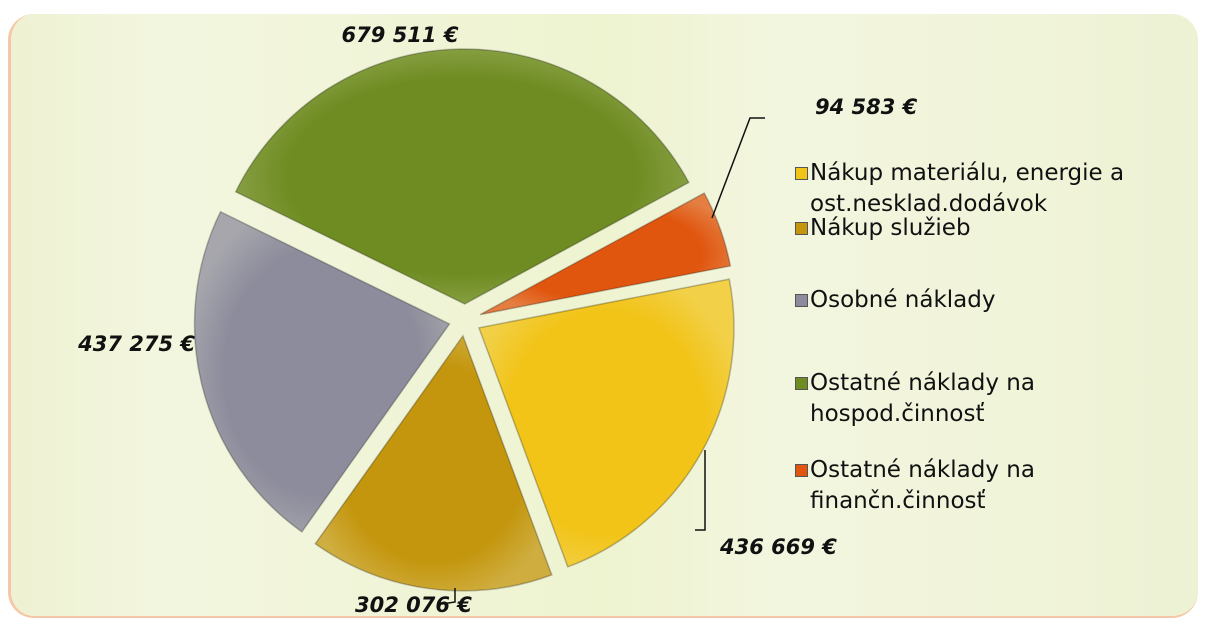  What do you see at coordinates (922, 485) in the screenshot?
I see `legend-label: Ostatné náklady na finančn.činnosť` at bounding box center [922, 485].